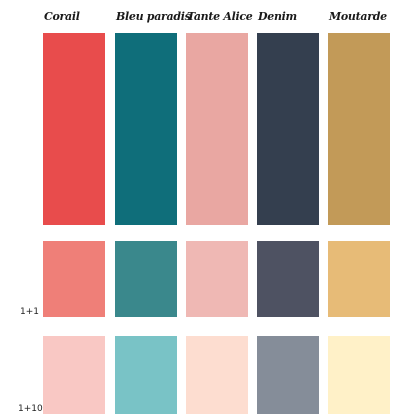 The image size is (397, 416). Describe the element at coordinates (358, 16) in the screenshot. I see `column-title-moutarde: Moutarde` at that location.